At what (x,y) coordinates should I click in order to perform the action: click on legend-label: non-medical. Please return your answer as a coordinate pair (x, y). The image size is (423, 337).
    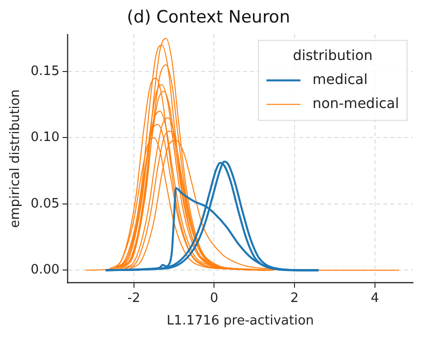
    Looking at the image, I should click on (356, 104).